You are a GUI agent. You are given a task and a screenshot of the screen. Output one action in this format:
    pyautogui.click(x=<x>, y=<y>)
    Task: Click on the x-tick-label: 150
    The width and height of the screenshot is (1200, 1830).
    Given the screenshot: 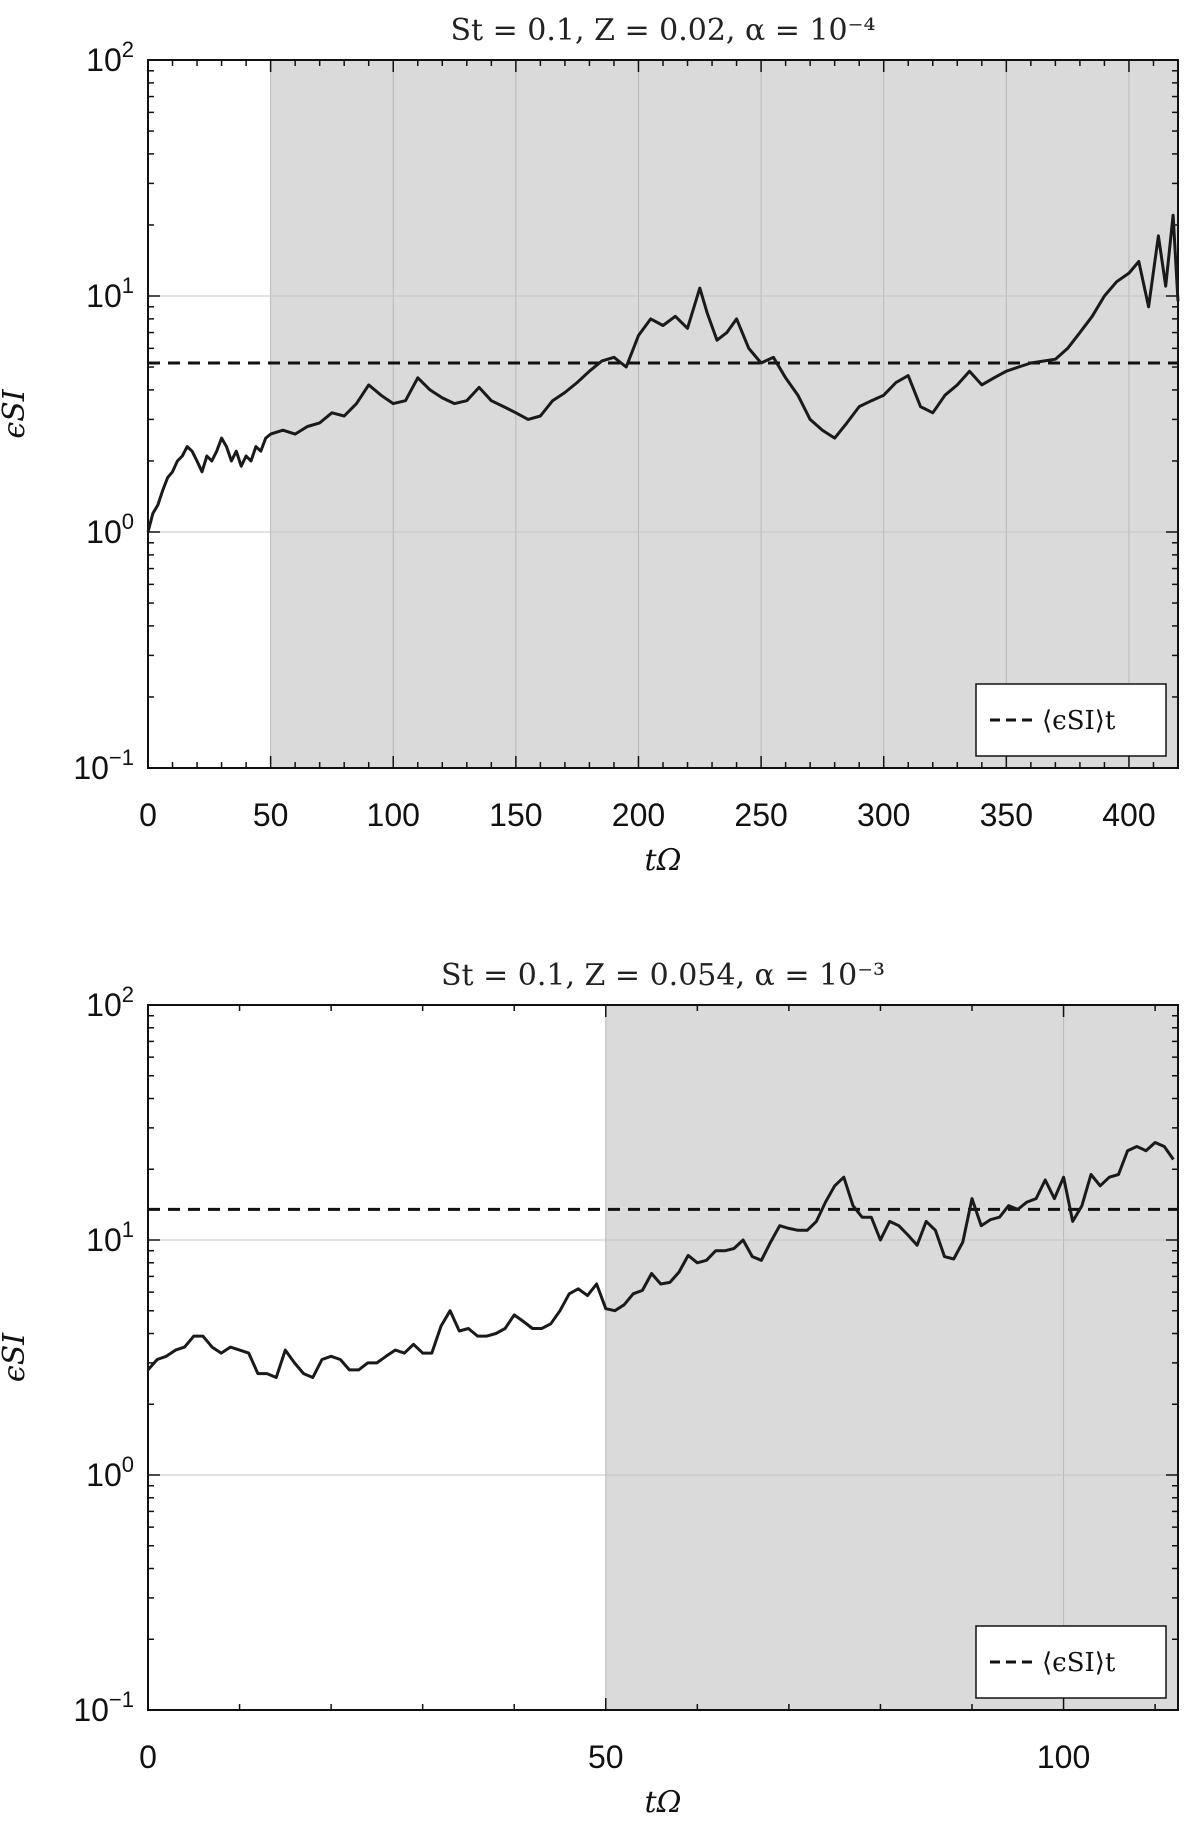 What is the action you would take?
    pyautogui.click(x=515, y=815)
    